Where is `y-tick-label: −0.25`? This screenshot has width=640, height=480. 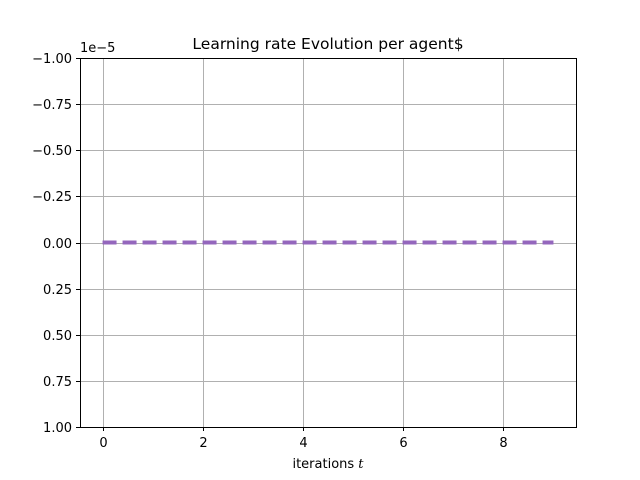 y-tick-label: −0.25 is located at coordinates (52, 197).